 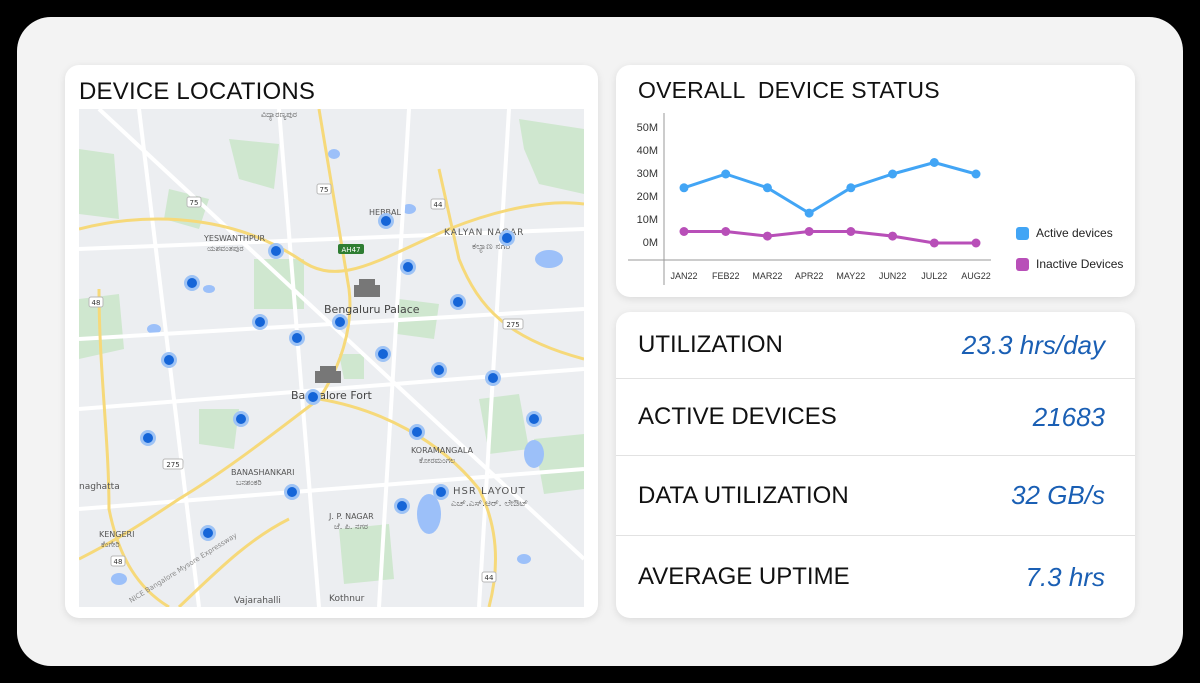 What do you see at coordinates (809, 276) in the screenshot?
I see `x-tick-label: APR22` at bounding box center [809, 276].